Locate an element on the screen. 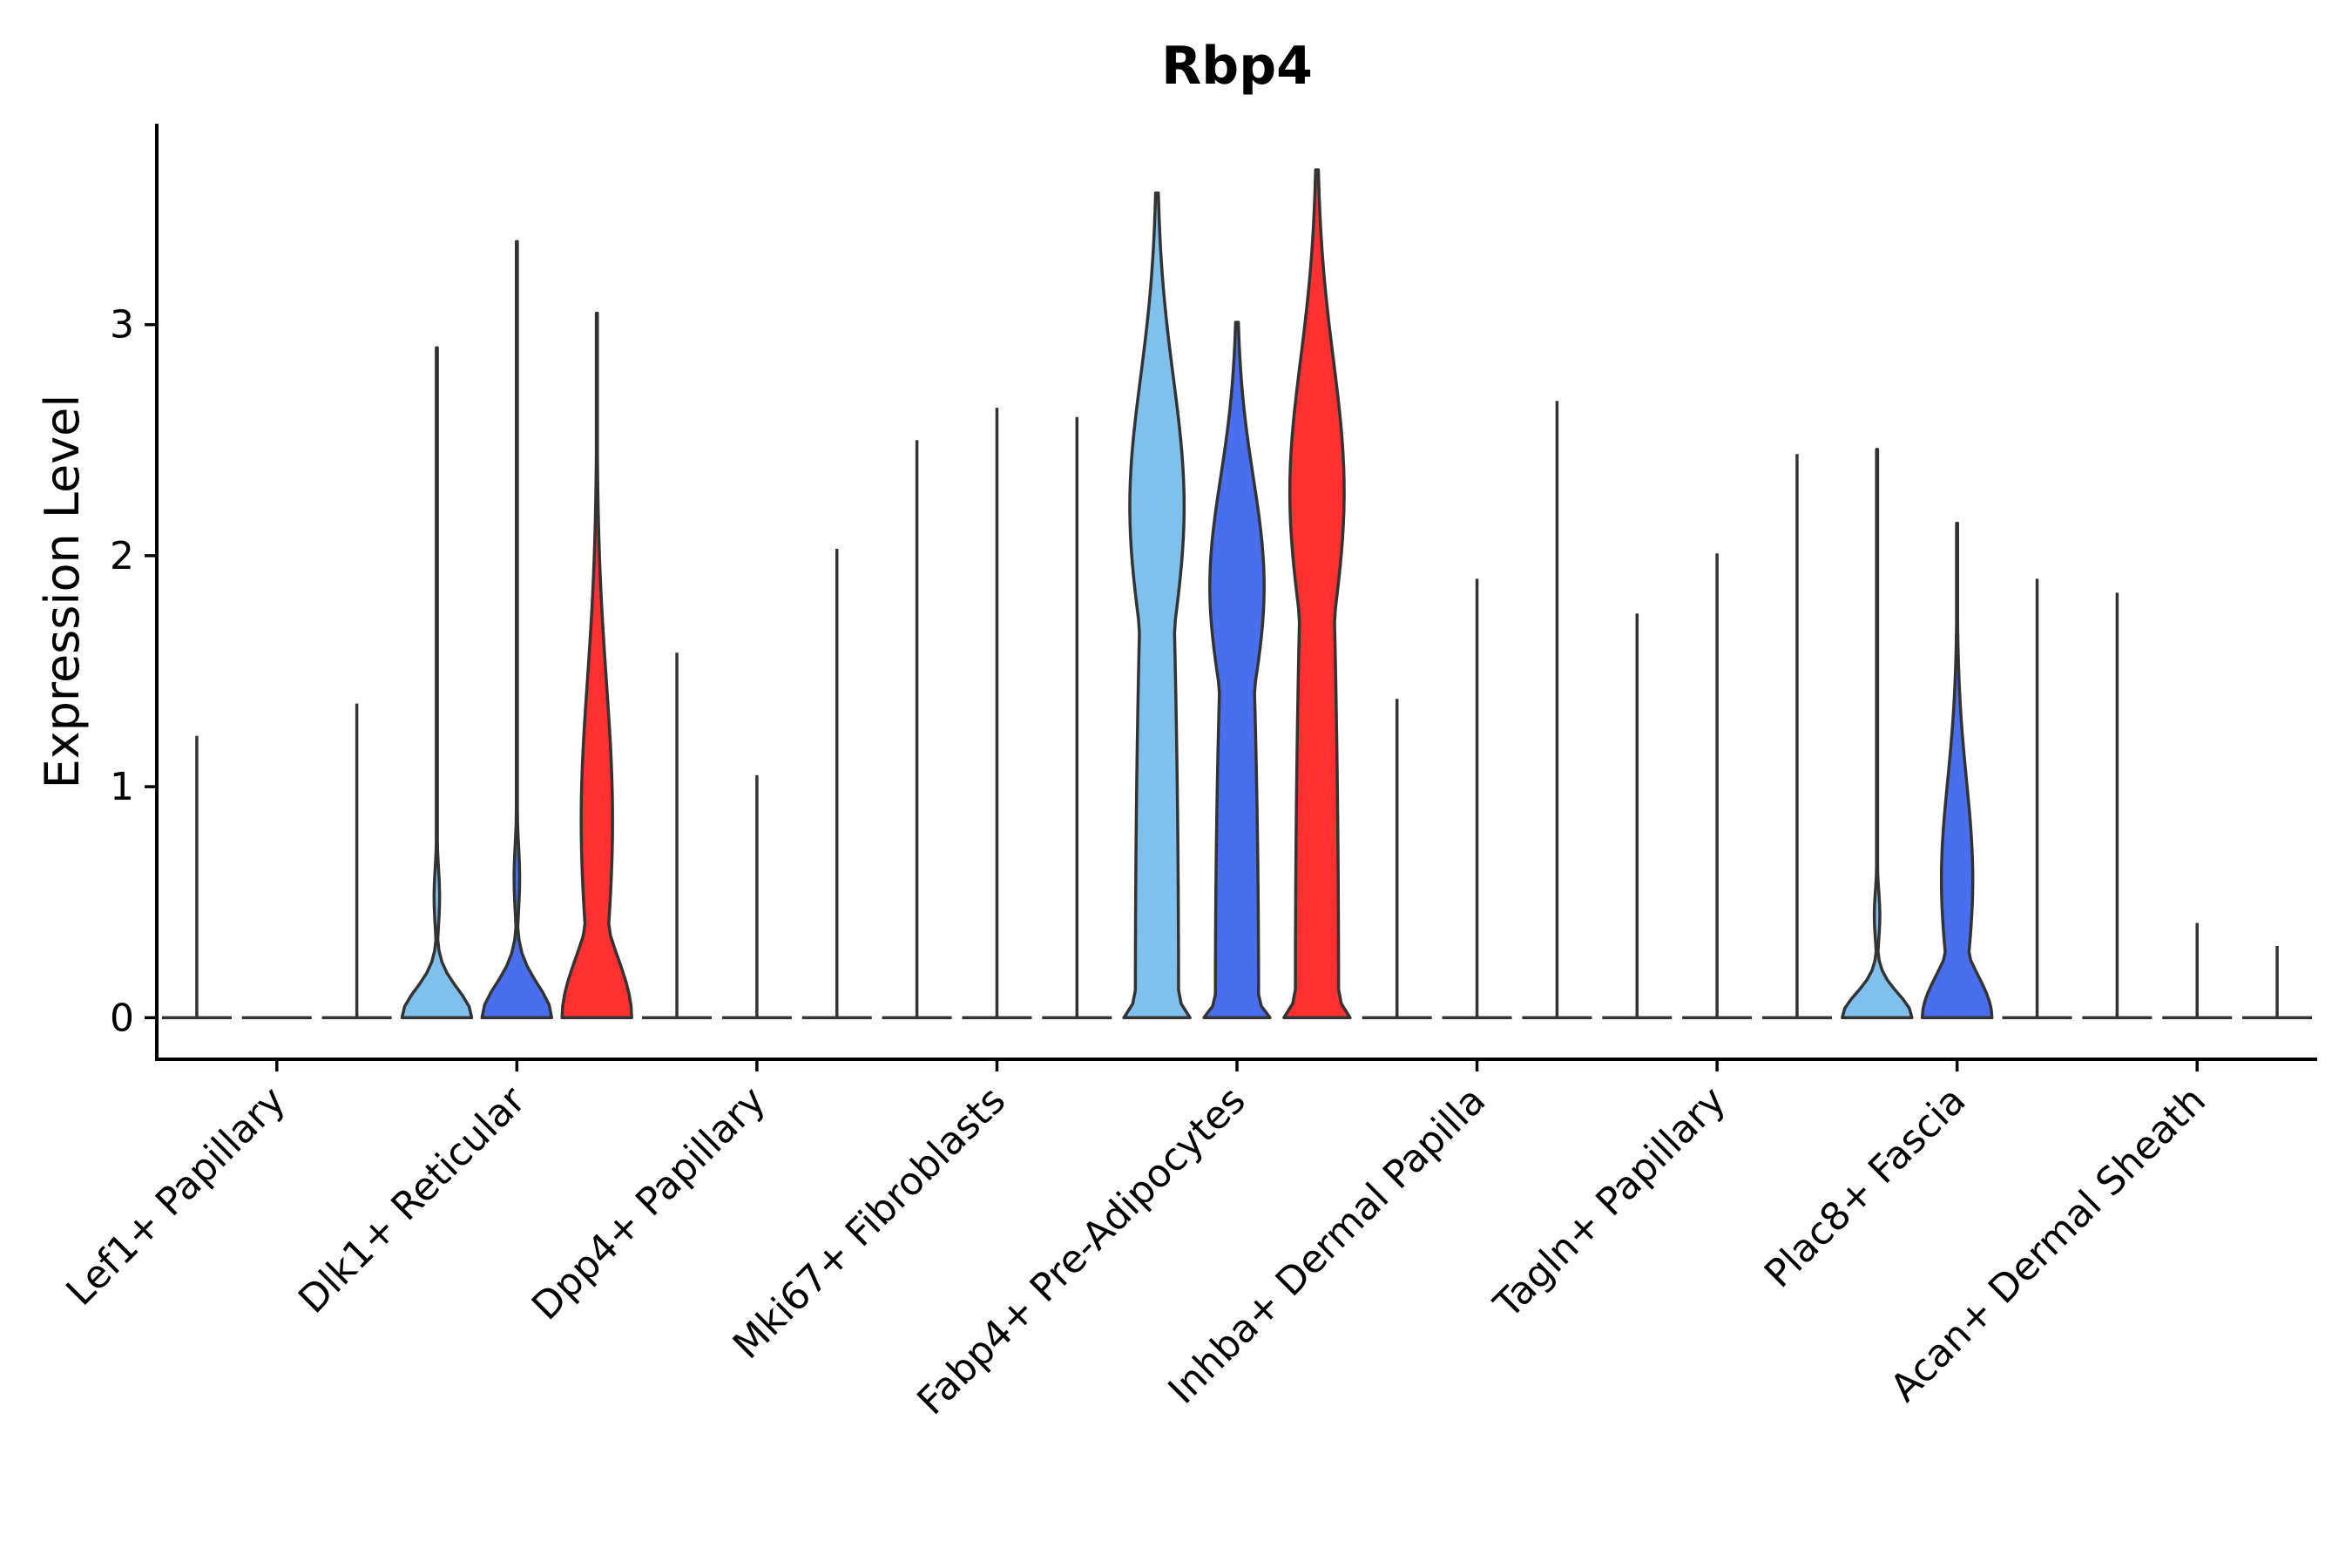 The height and width of the screenshot is (1568, 2352). y-axis-label: Expression Level is located at coordinates (62, 592).